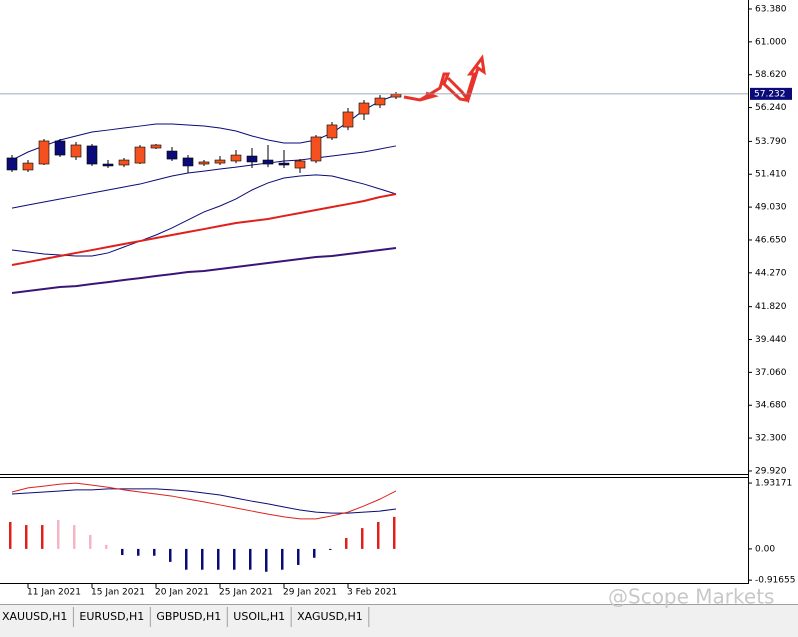 The width and height of the screenshot is (798, 637). I want to click on x-tick-label: 25 Jan 2021, so click(246, 593).